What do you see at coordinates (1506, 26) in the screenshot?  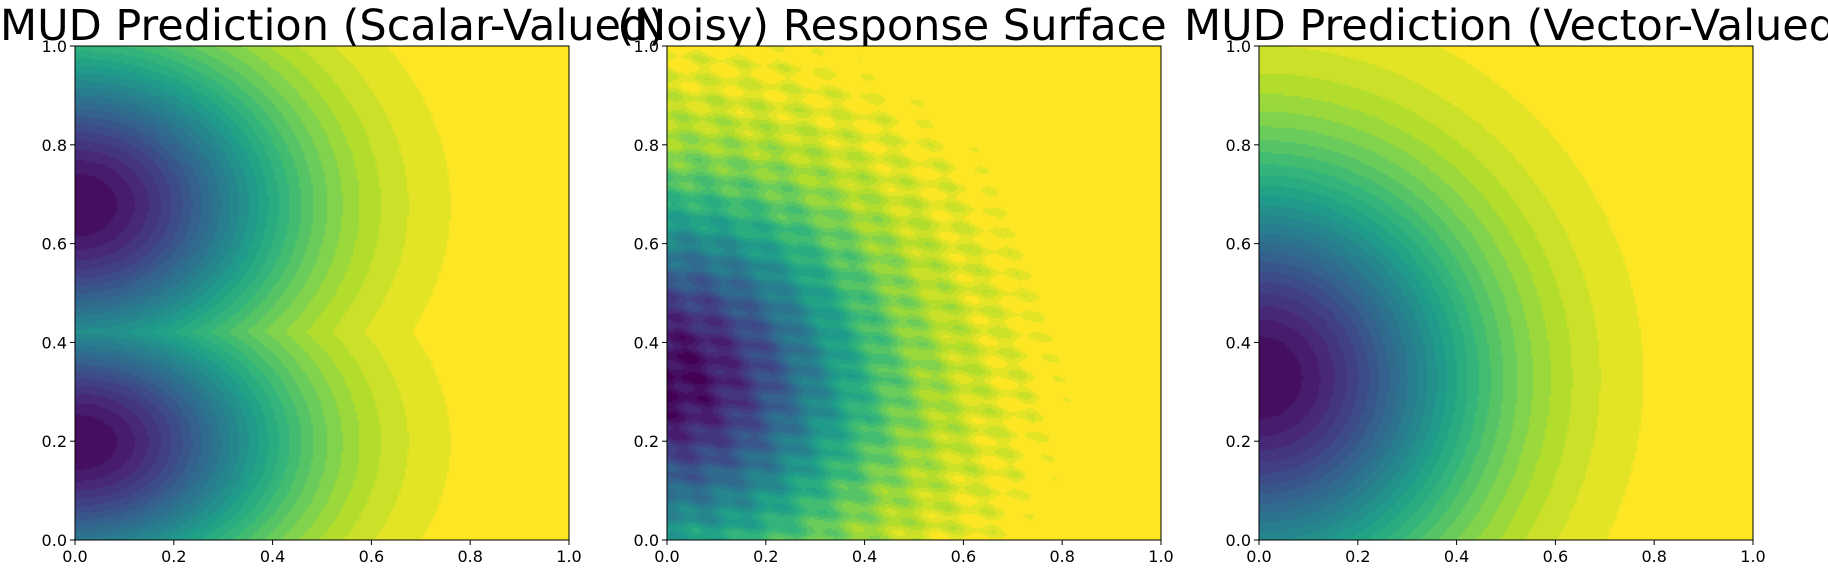 I see `chart-title: MUD Prediction (Vector-Valued)` at bounding box center [1506, 26].